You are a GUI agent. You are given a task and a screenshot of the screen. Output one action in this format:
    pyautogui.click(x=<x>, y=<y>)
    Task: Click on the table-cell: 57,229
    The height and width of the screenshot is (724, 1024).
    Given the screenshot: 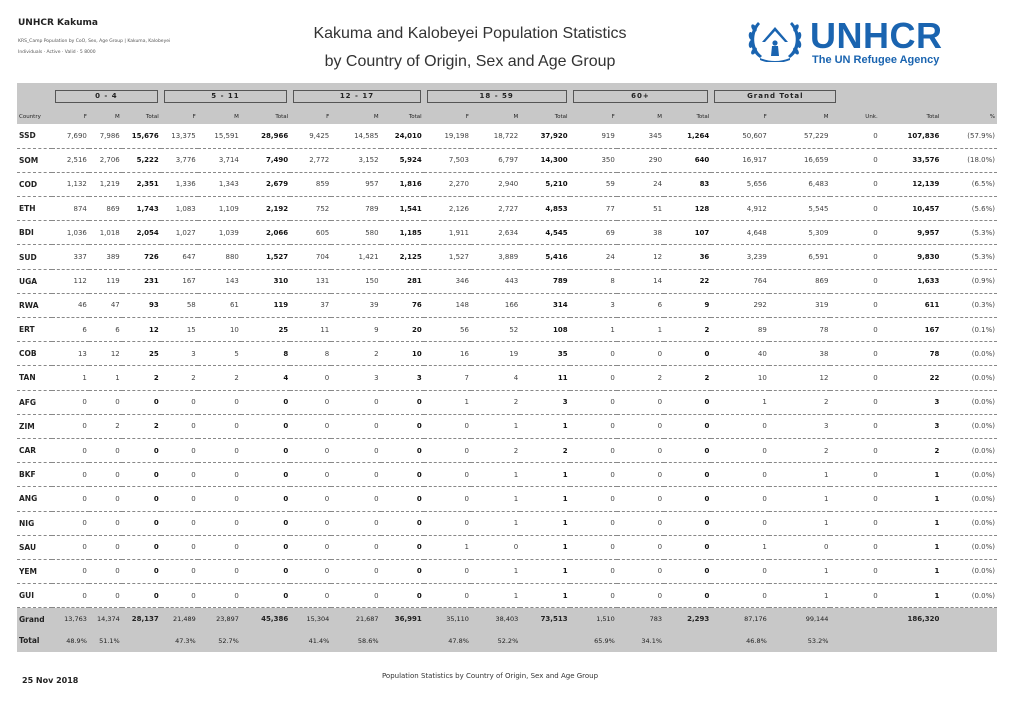 What is the action you would take?
    pyautogui.click(x=799, y=136)
    